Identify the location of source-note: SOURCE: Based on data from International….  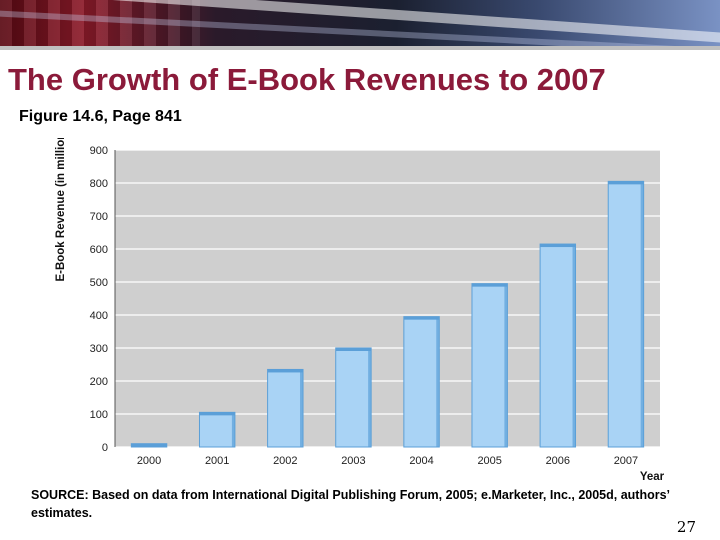
(350, 504).